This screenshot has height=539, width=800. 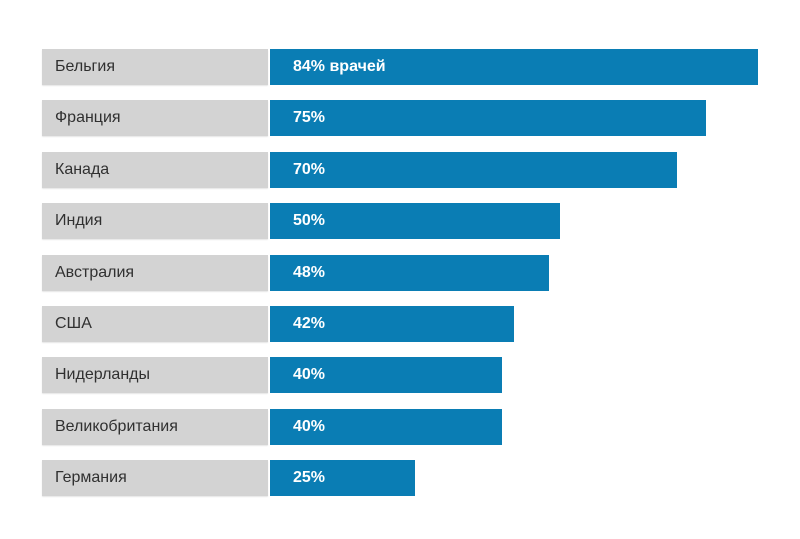 I want to click on bar-row-canada: Канада 70%, so click(x=400, y=169).